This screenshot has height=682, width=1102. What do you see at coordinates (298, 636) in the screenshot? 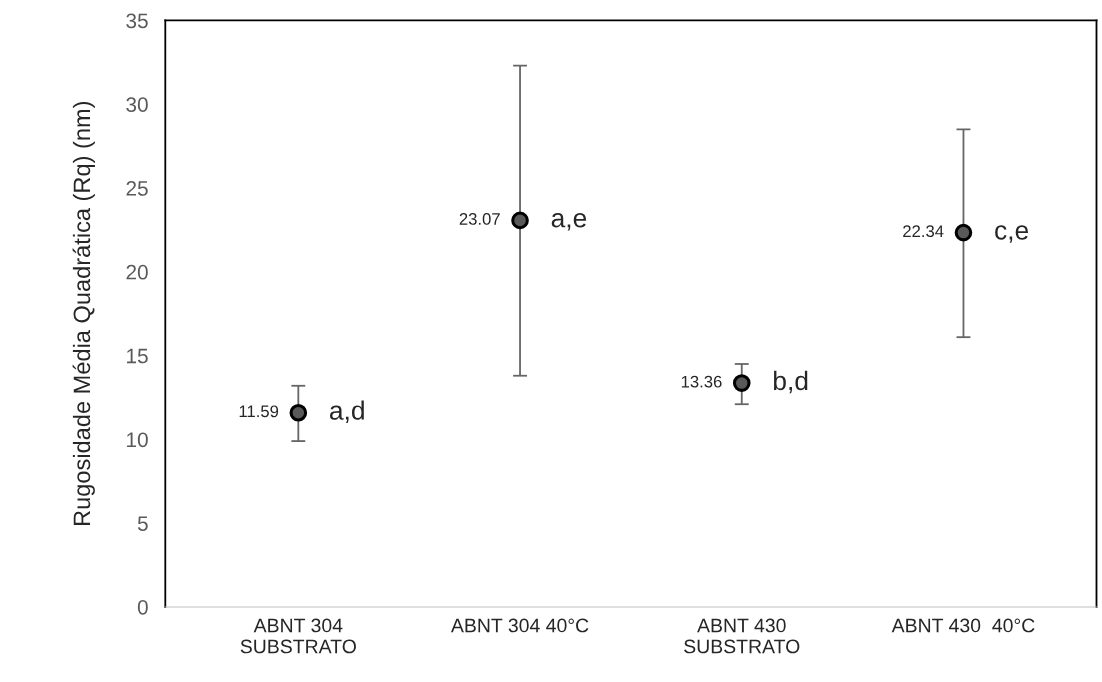
I see `x-tick-label: ABNT 304 SUBSTRATO` at bounding box center [298, 636].